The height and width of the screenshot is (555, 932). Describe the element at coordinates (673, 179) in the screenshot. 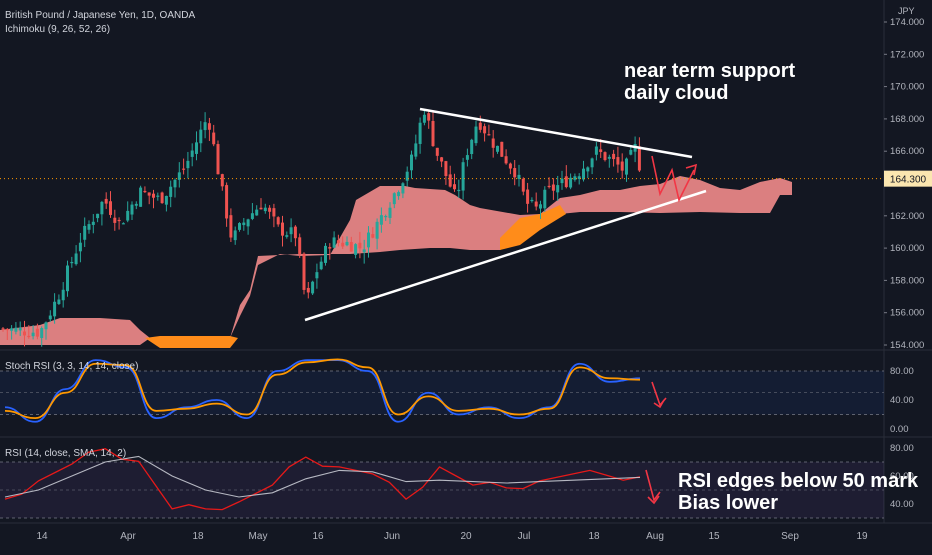

I see `projection-path` at that location.